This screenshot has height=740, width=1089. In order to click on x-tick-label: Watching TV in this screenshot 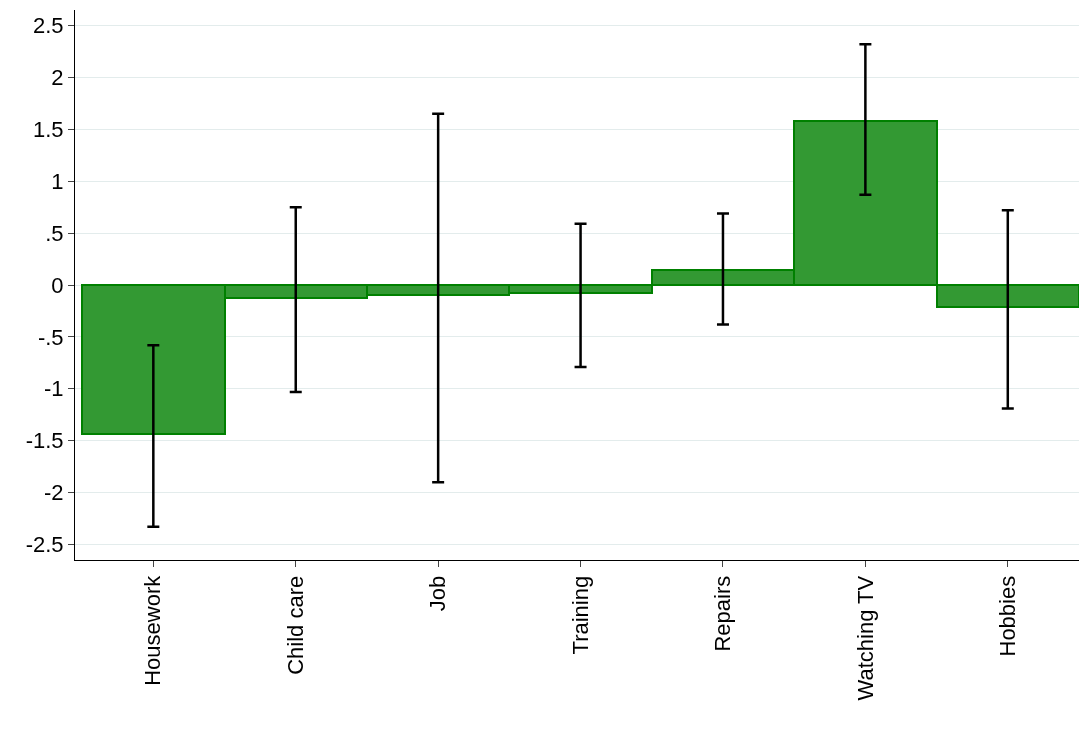, I will do `click(865, 638)`.